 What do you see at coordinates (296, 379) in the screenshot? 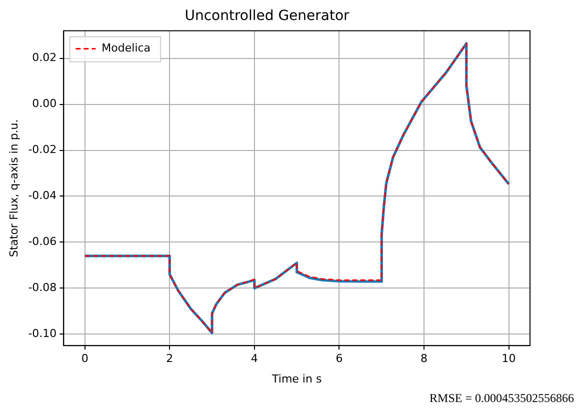
I see `x-axis-title: Time in s` at bounding box center [296, 379].